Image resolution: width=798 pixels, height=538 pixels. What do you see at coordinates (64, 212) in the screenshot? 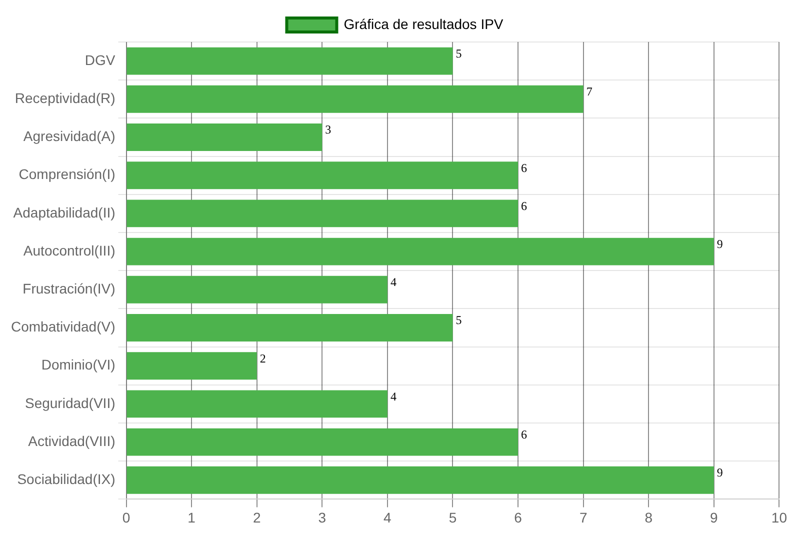
I see `y-tick-label: Adaptabilidad(II)` at bounding box center [64, 212].